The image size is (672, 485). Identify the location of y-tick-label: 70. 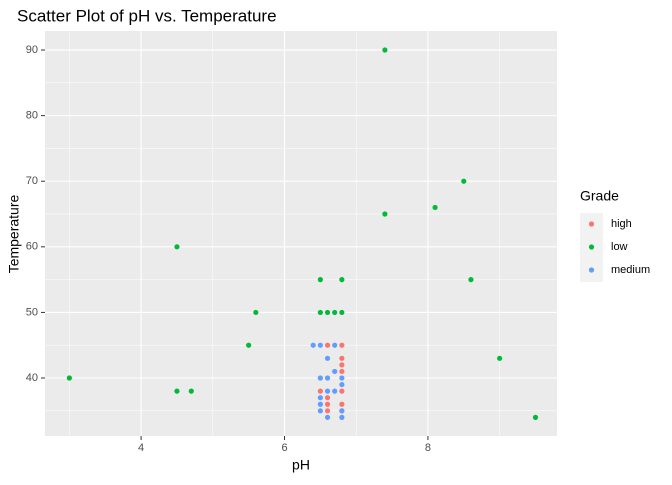
(32, 181).